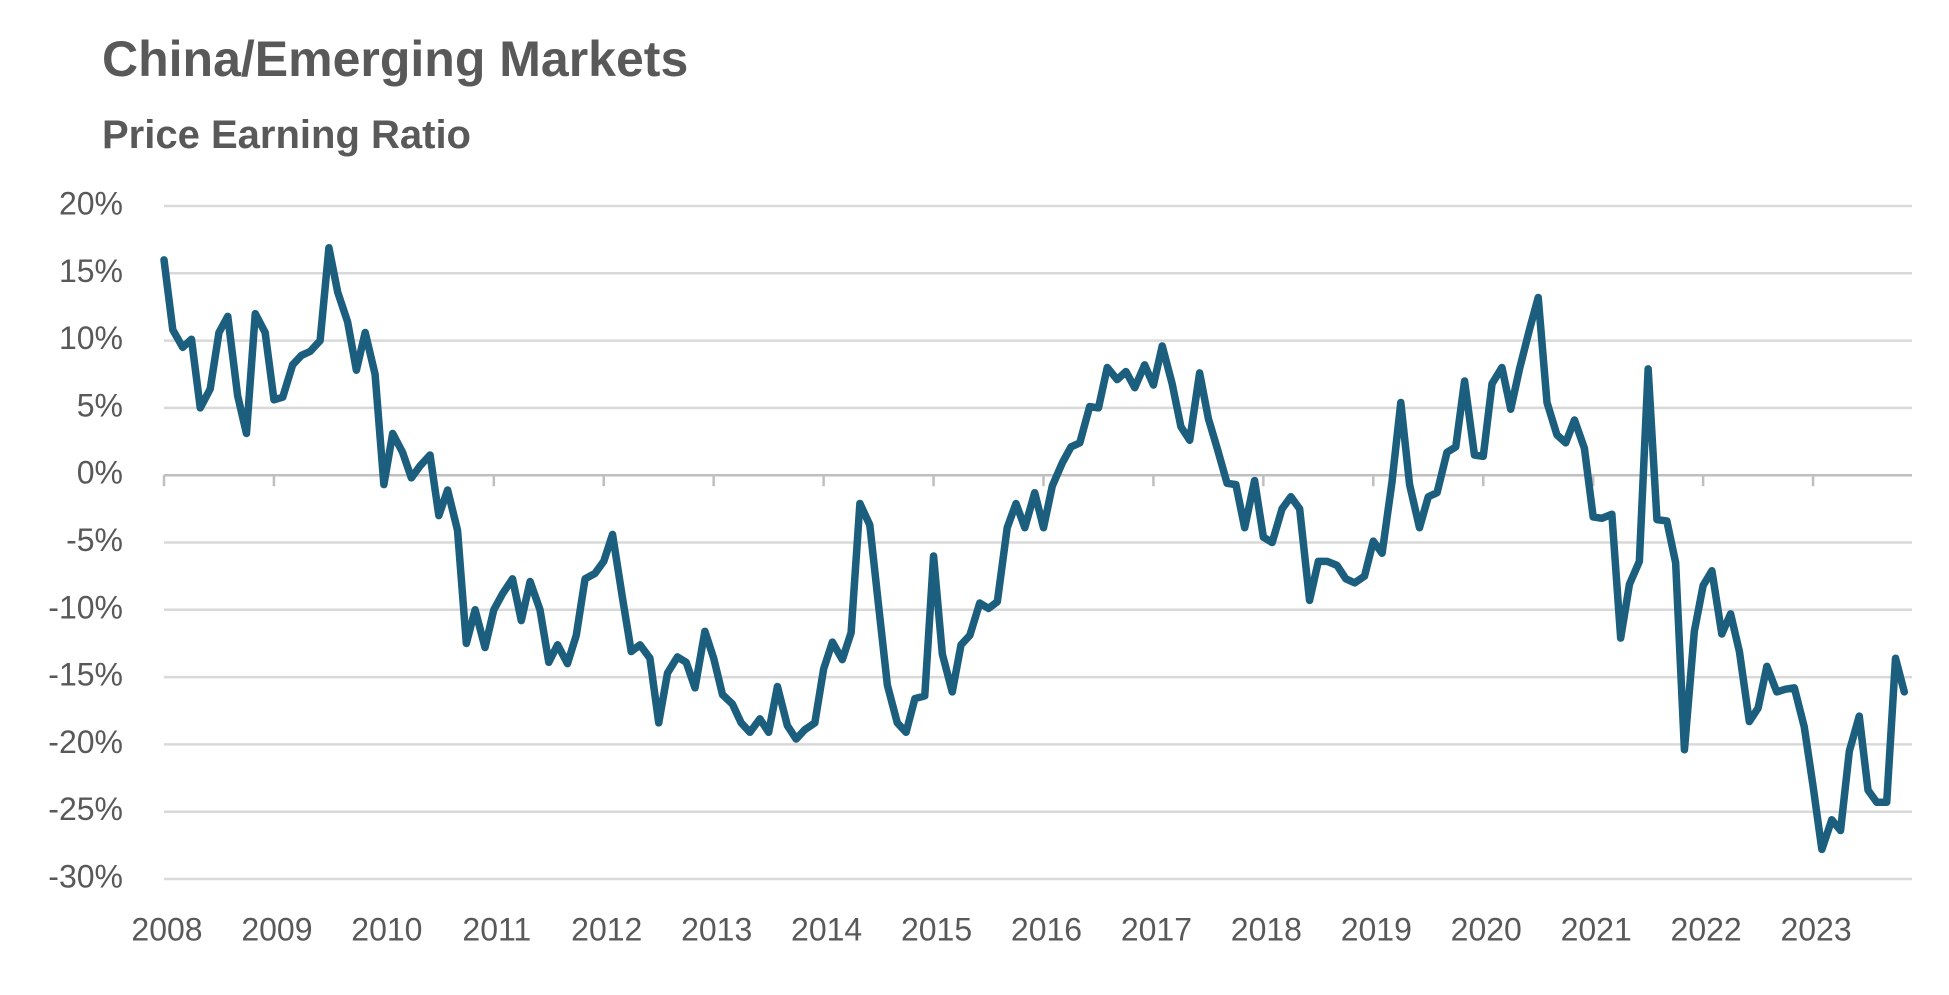  Describe the element at coordinates (85, 876) in the screenshot. I see `y-tick-label: -30%` at that location.